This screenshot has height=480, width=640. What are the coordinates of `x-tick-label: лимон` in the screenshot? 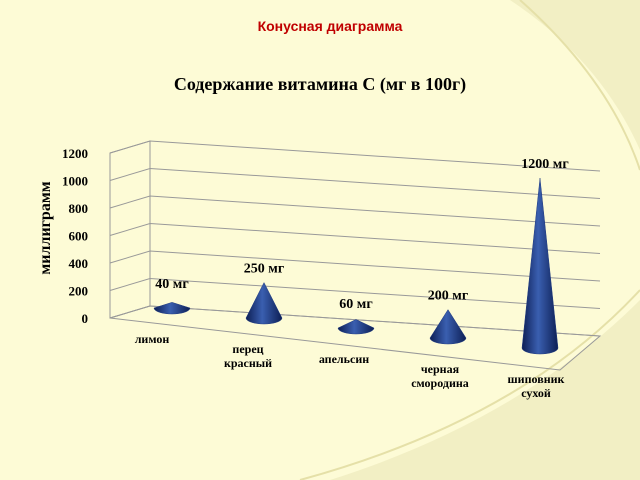 It's located at (152, 339).